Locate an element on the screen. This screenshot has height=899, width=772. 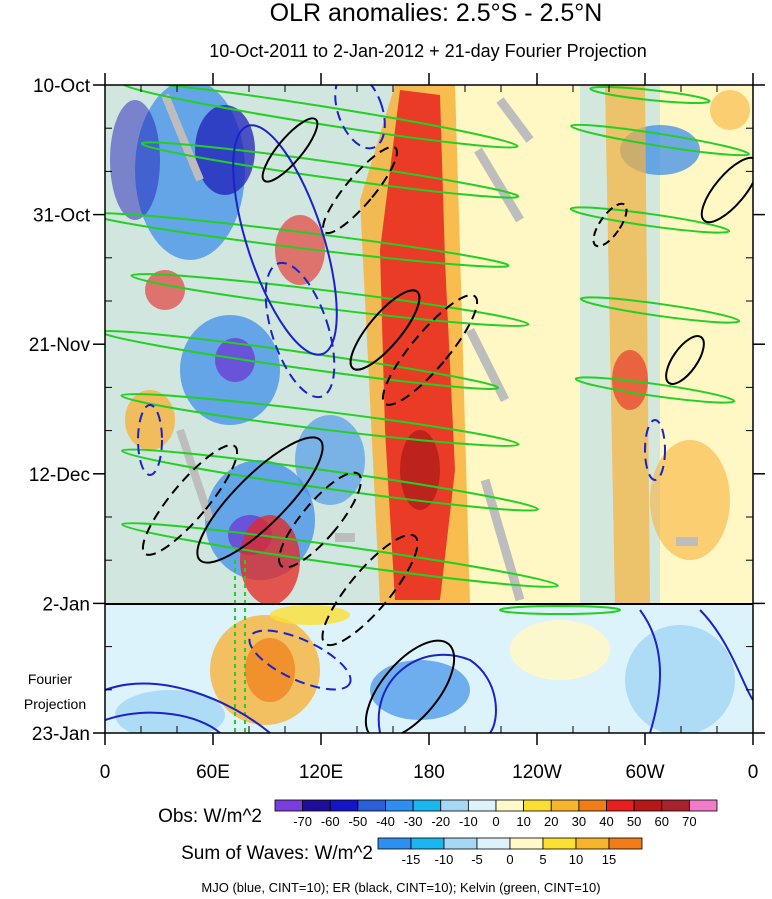
colorbar-tick-label: -30 is located at coordinates (413, 821).